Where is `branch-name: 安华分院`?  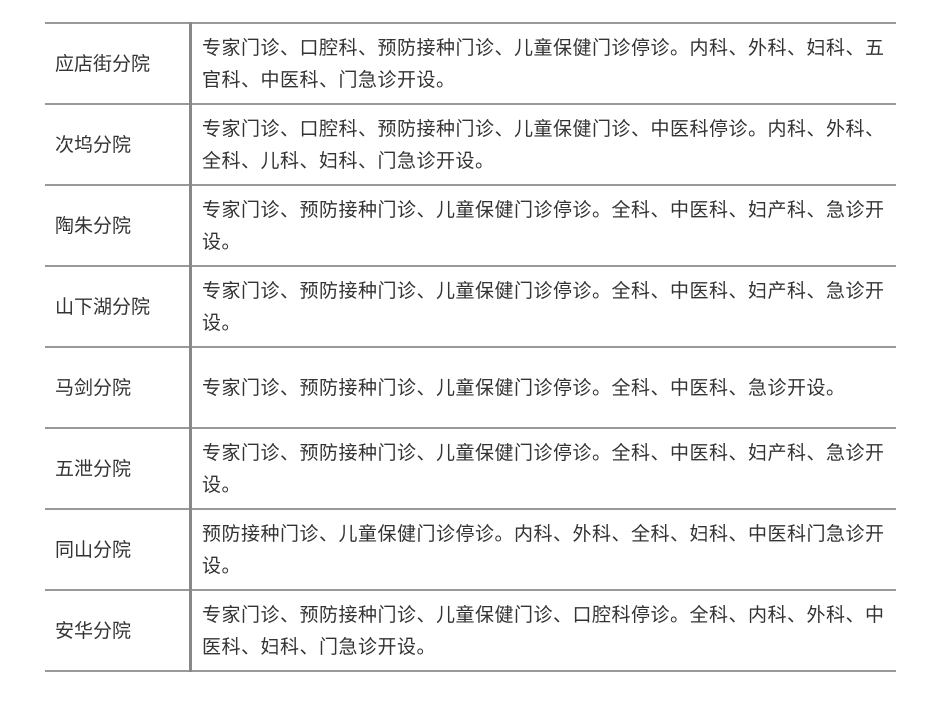
branch-name: 安华分院 is located at coordinates (118, 630).